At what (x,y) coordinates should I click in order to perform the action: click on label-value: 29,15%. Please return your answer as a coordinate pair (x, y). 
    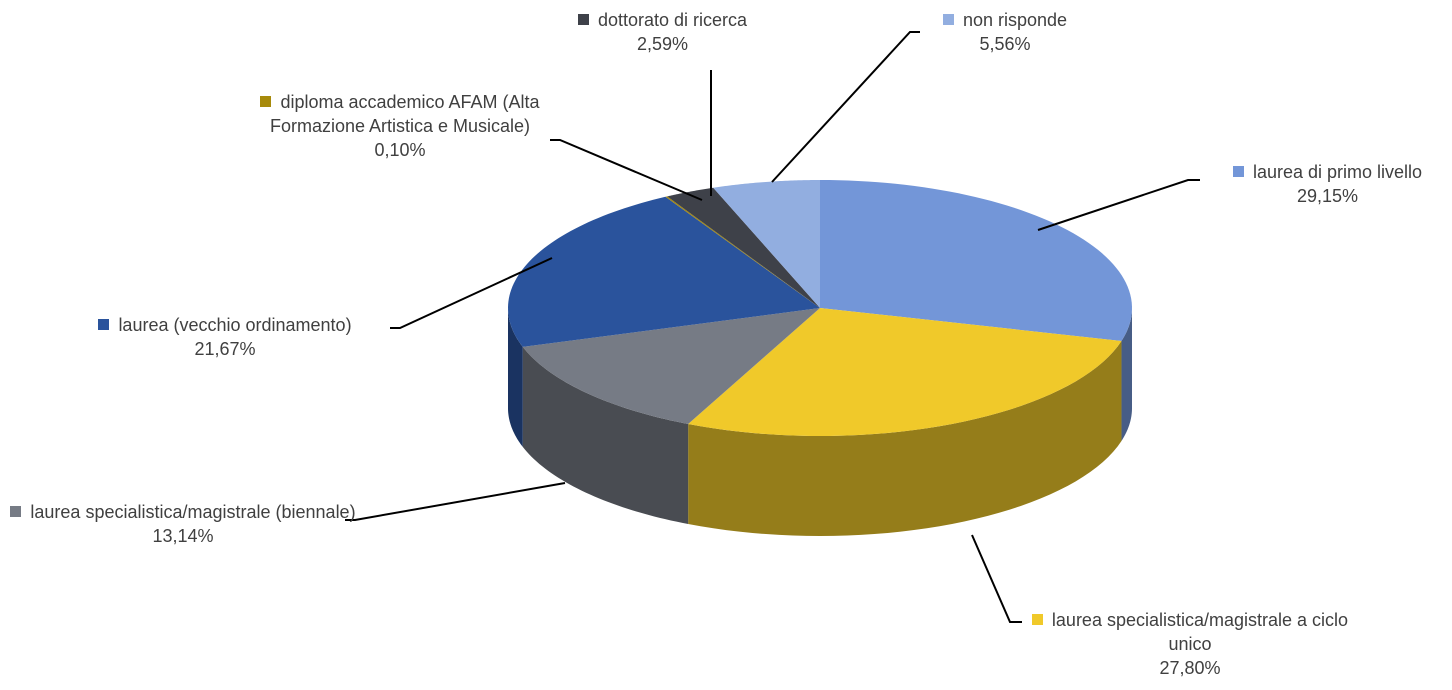
    Looking at the image, I should click on (1327, 196).